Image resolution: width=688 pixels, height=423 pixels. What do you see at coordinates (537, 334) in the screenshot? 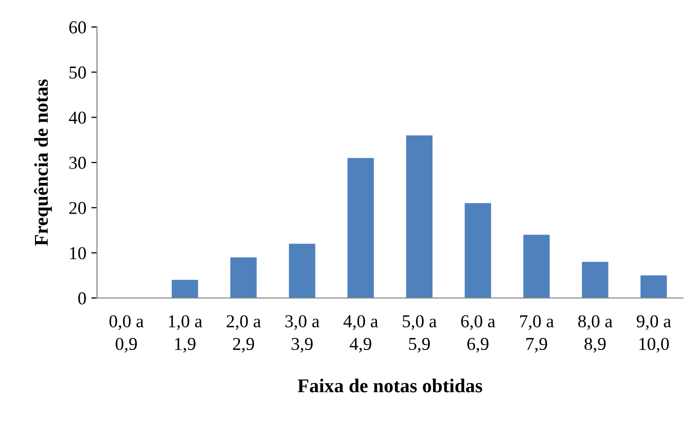
I see `x-tick-label: 7,0 a 7,9` at bounding box center [537, 334].